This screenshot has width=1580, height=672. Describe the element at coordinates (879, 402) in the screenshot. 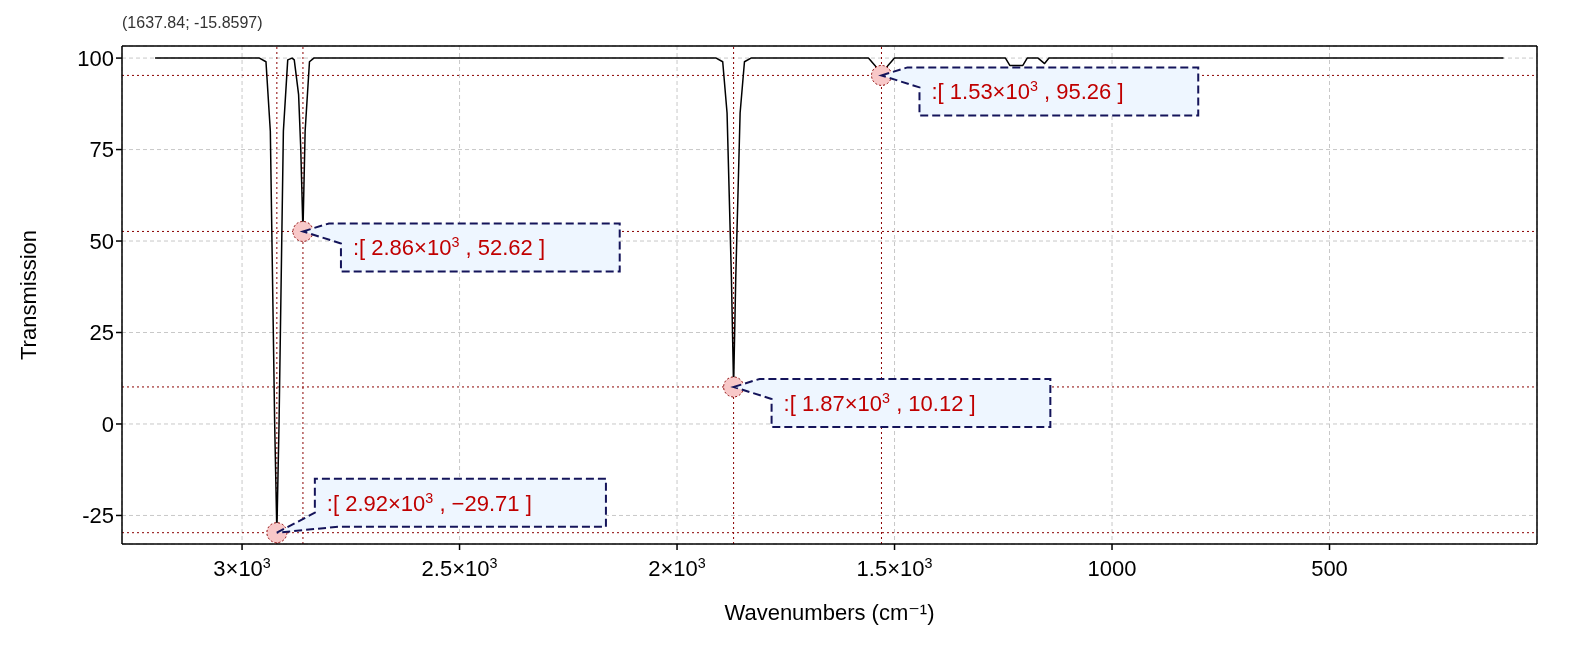

I see `annotation: :[ 1.87×10$^{3}$ , 10.12 ]` at that location.